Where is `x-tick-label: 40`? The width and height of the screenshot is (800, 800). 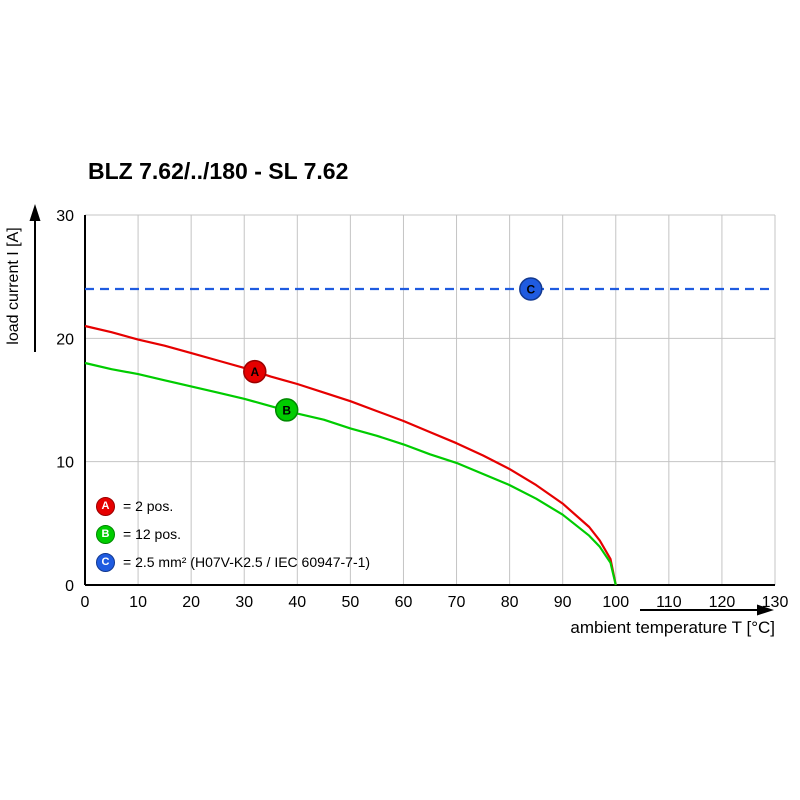
x-tick-label: 40 is located at coordinates (297, 602).